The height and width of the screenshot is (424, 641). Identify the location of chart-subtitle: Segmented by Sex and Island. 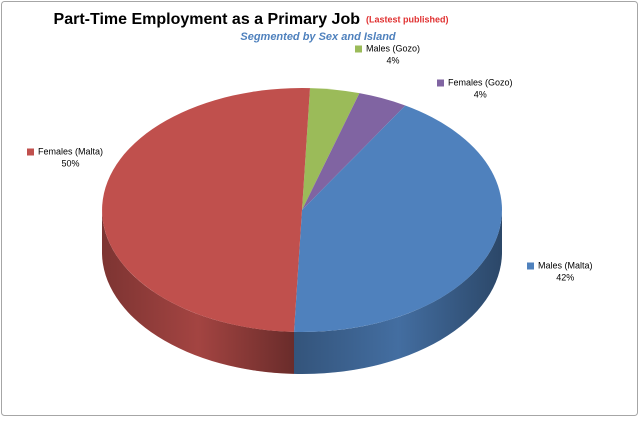
(318, 37).